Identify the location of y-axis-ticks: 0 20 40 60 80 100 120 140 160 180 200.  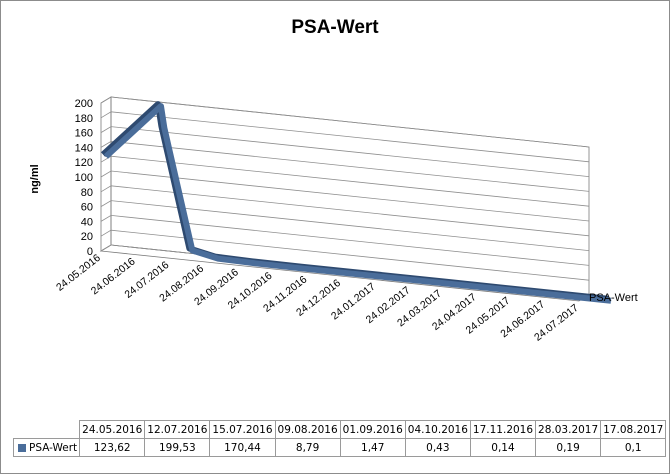
(84, 178).